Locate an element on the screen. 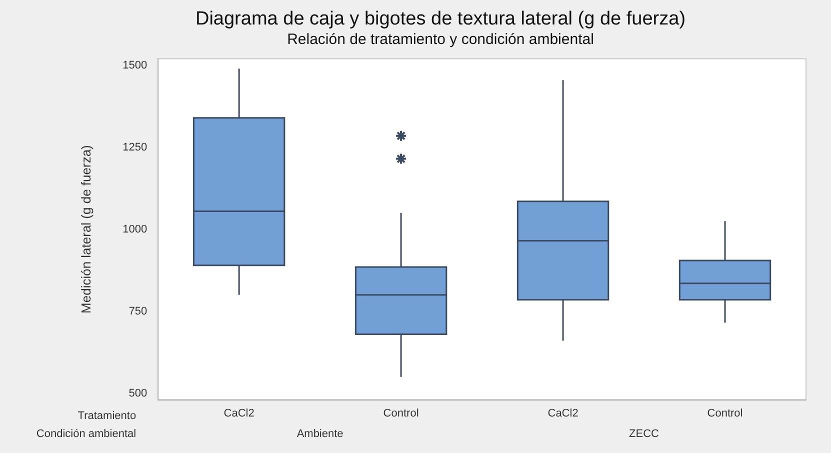 This screenshot has width=831, height=453. chart-subtitle: Relación de tratamiento y condición ambiental is located at coordinates (440, 39).